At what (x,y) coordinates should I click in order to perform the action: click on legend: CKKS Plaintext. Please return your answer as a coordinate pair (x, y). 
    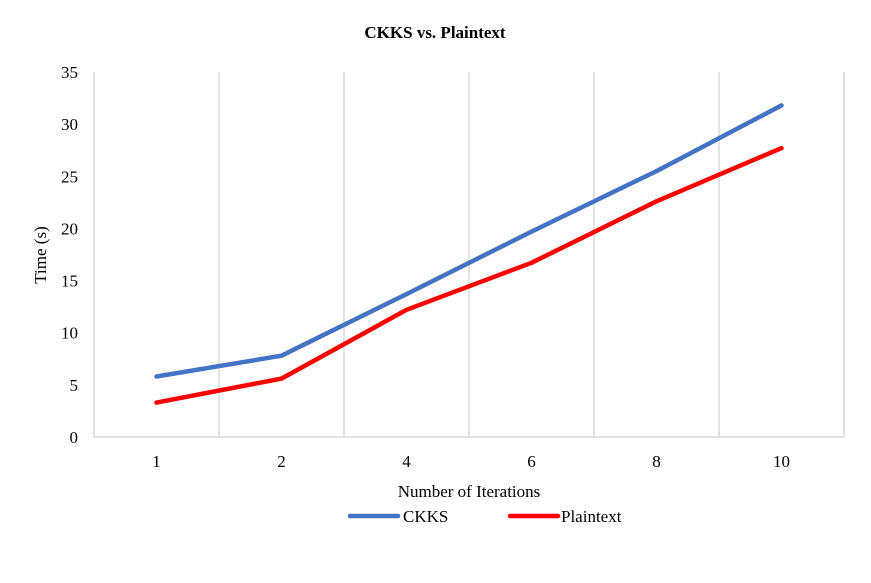
    Looking at the image, I should click on (484, 516).